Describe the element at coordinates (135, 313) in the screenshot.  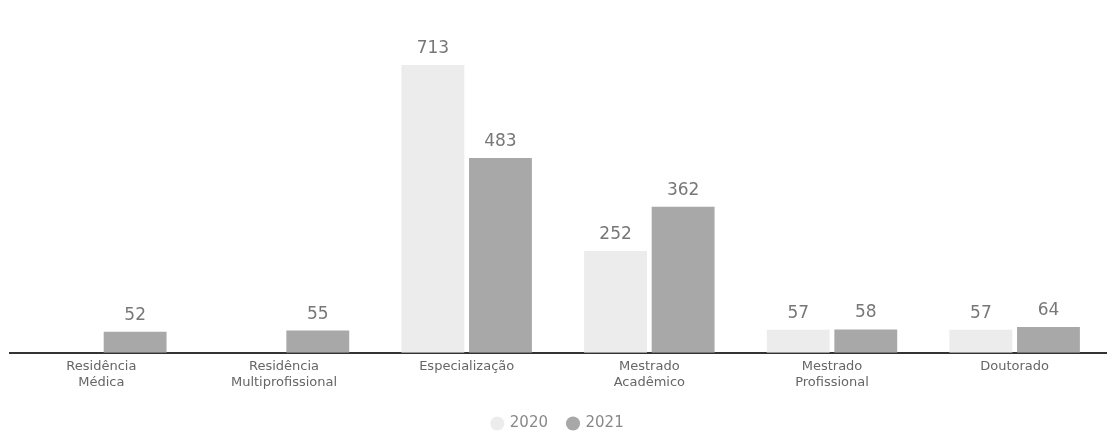
I see `data-label: 52` at that location.